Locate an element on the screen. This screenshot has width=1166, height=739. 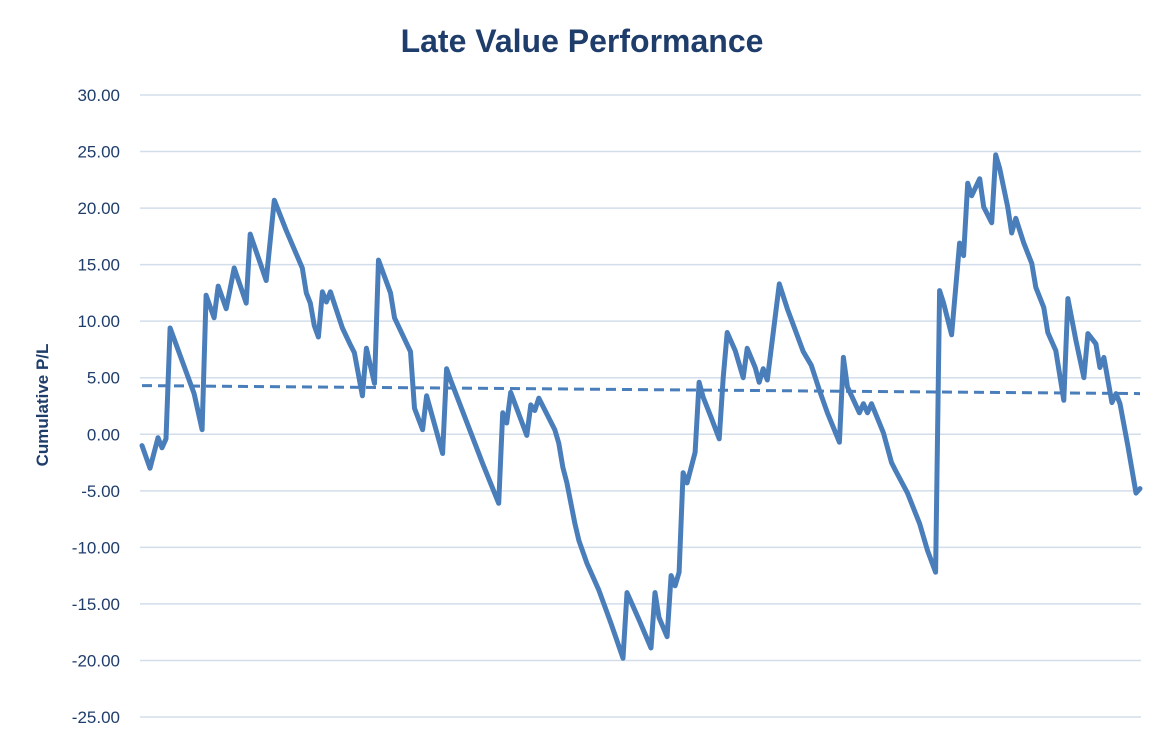
y-axis-label: Cumulative P/L is located at coordinates (42, 405).